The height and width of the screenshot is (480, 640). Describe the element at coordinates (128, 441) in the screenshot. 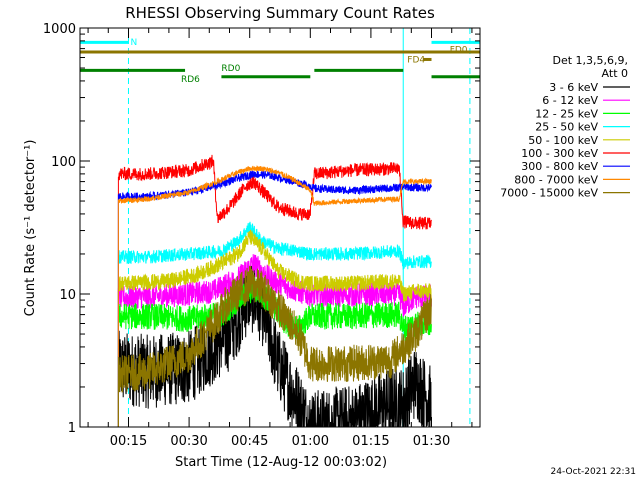

I see `x-tick-label-0: 00:15` at that location.